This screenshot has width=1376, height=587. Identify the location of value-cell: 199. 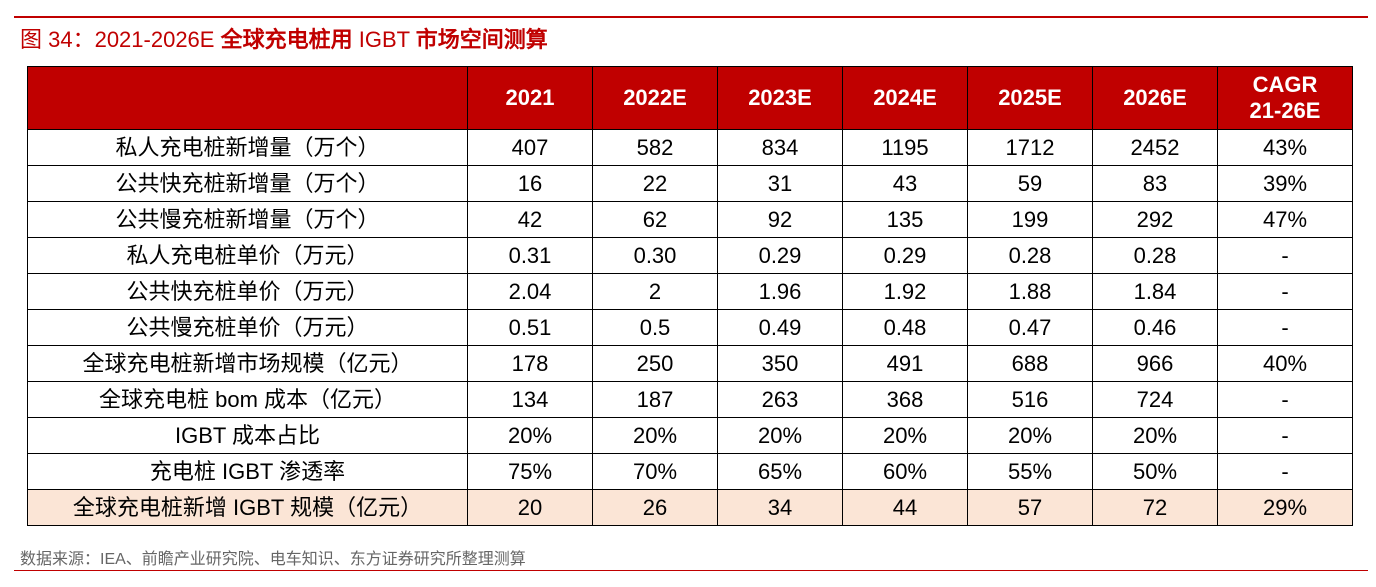
(1030, 219).